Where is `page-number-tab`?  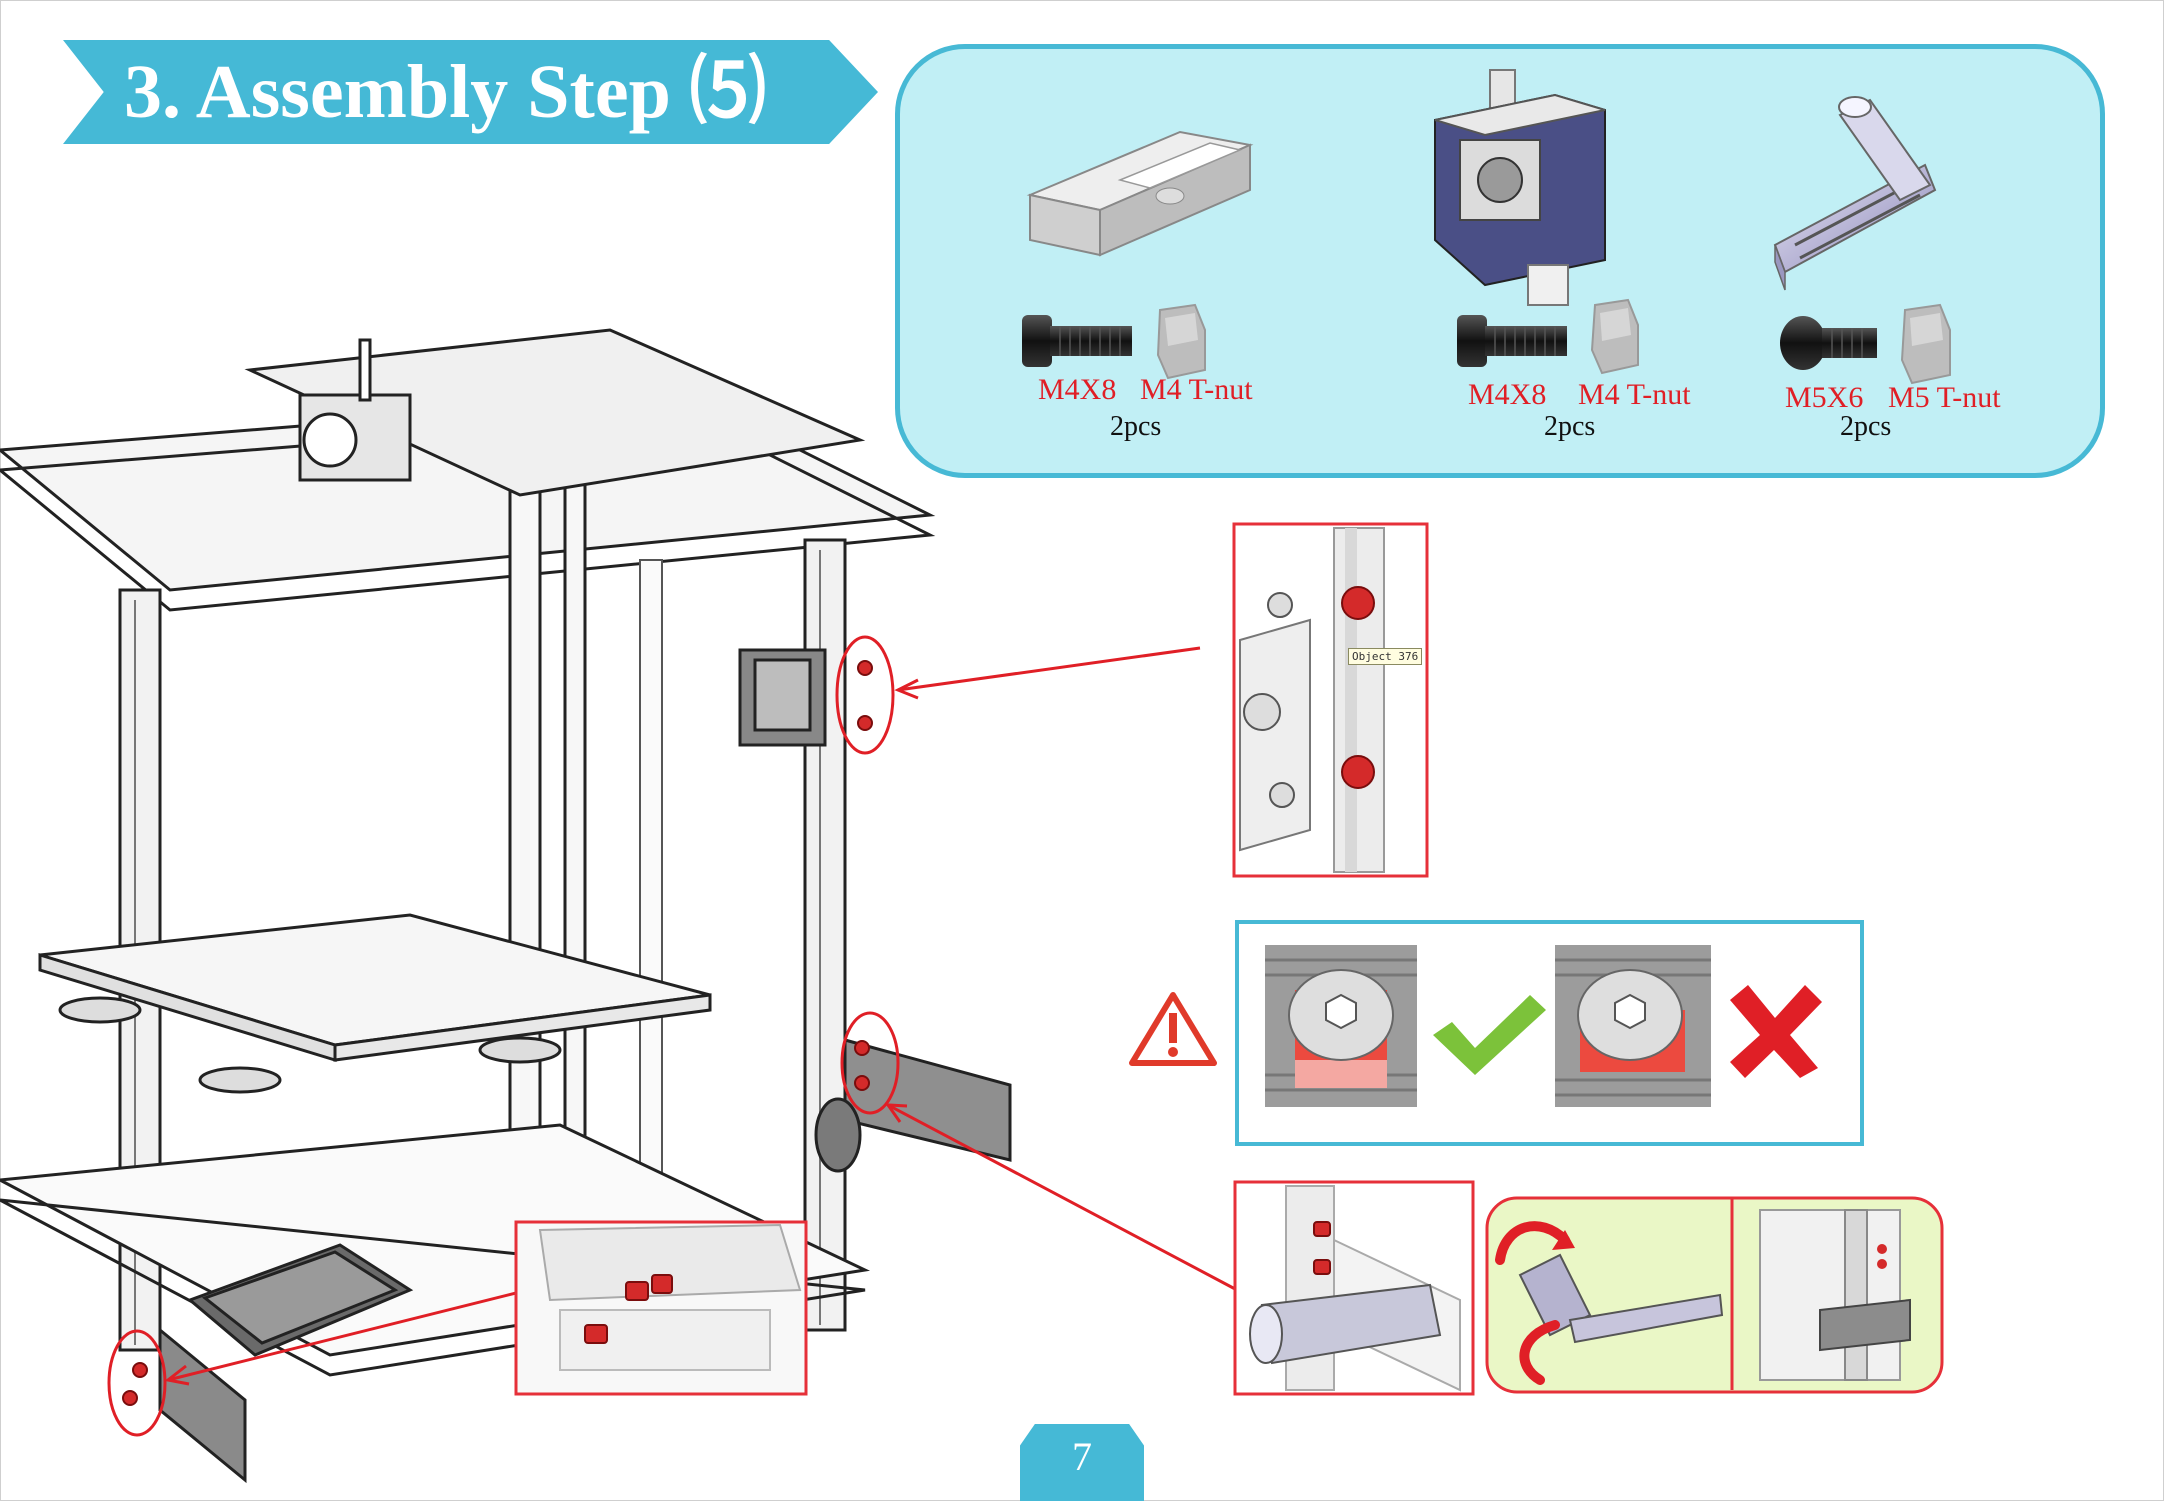 page-number-tab is located at coordinates (1082, 1462).